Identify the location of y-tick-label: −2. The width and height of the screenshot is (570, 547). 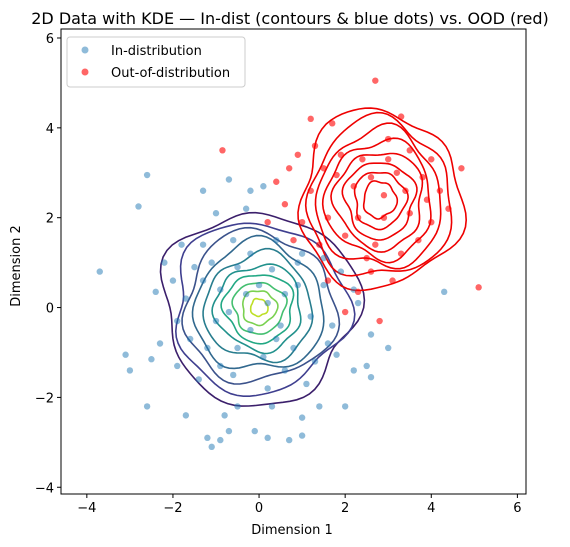
(44, 398).